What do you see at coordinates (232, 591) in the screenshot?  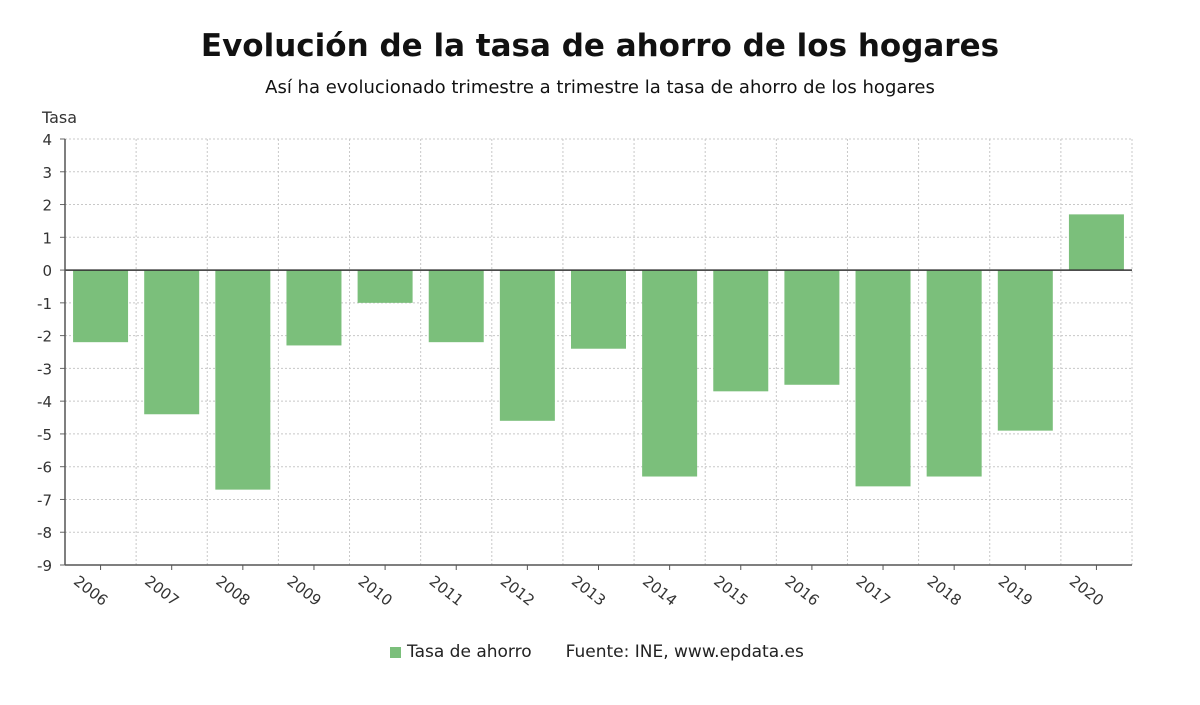 I see `x-tick-label: 2008` at bounding box center [232, 591].